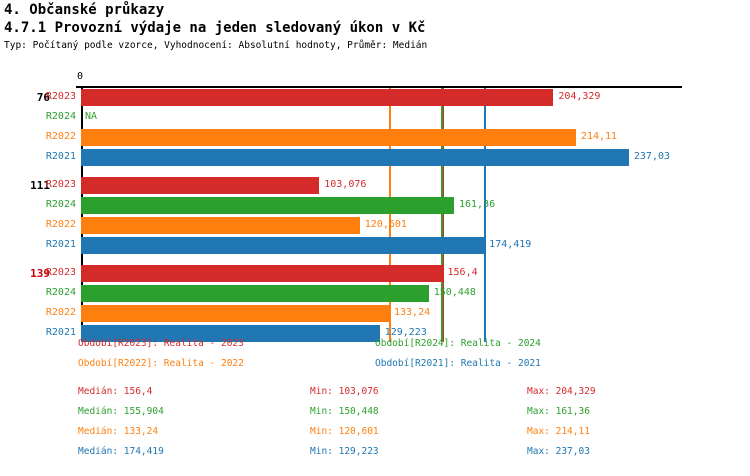  What do you see at coordinates (389, 215) in the screenshot?
I see `reference-line-r2022` at bounding box center [389, 215].